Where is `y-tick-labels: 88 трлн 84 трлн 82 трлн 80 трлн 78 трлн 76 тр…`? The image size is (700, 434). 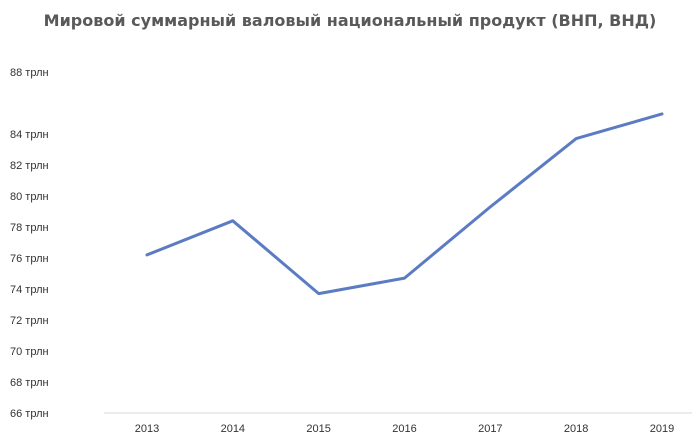
y-tick-labels: 88 трлн 84 трлн 82 трлн 80 трлн 78 трлн 76 тр… is located at coordinates (29, 243).